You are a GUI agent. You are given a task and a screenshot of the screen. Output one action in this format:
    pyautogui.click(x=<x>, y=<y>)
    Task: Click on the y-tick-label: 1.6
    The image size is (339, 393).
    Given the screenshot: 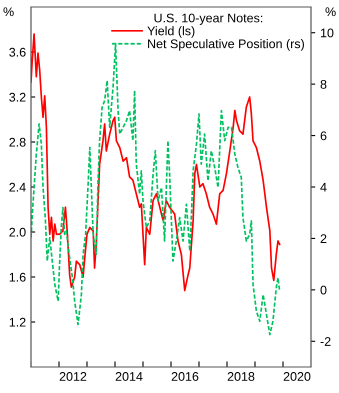 What is the action you would take?
    pyautogui.click(x=18, y=277)
    